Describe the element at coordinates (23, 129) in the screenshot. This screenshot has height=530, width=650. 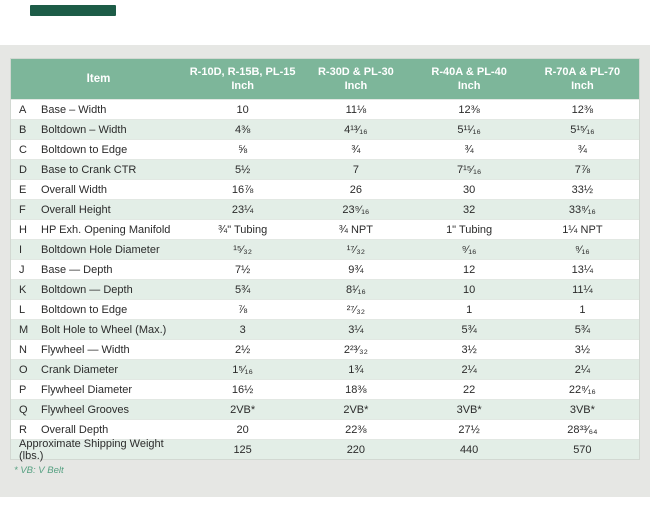
I see `row-letter: B` at that location.